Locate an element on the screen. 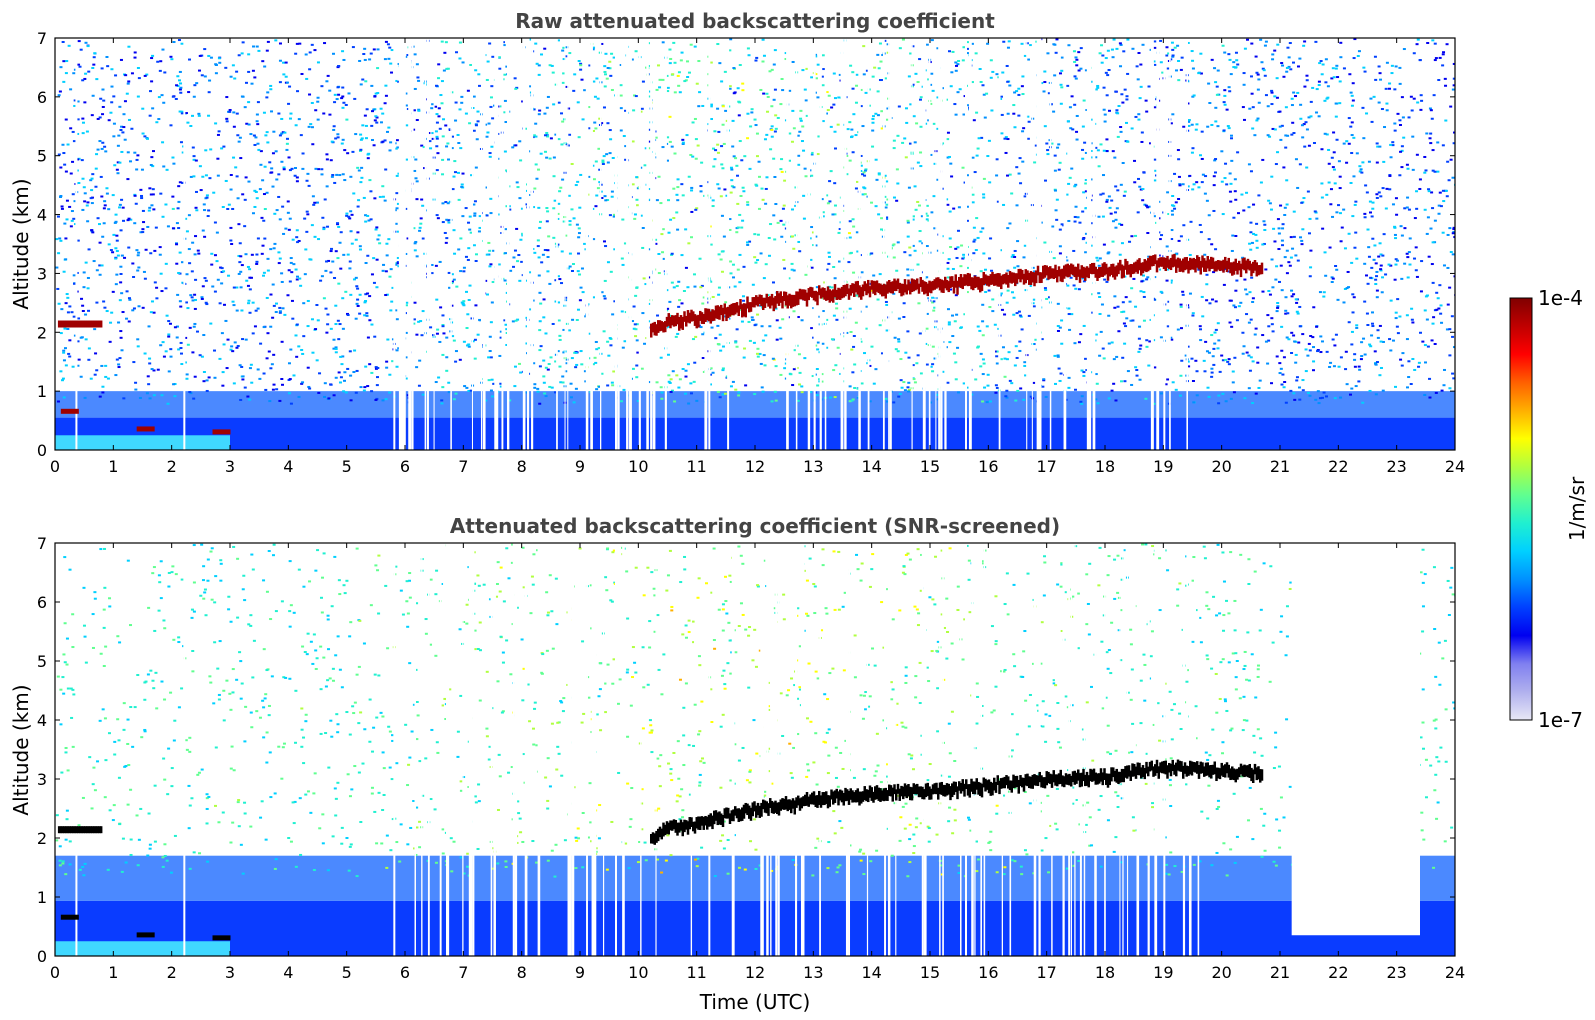 The height and width of the screenshot is (1020, 1595). raw-x-tick-label: 9 is located at coordinates (580, 466).